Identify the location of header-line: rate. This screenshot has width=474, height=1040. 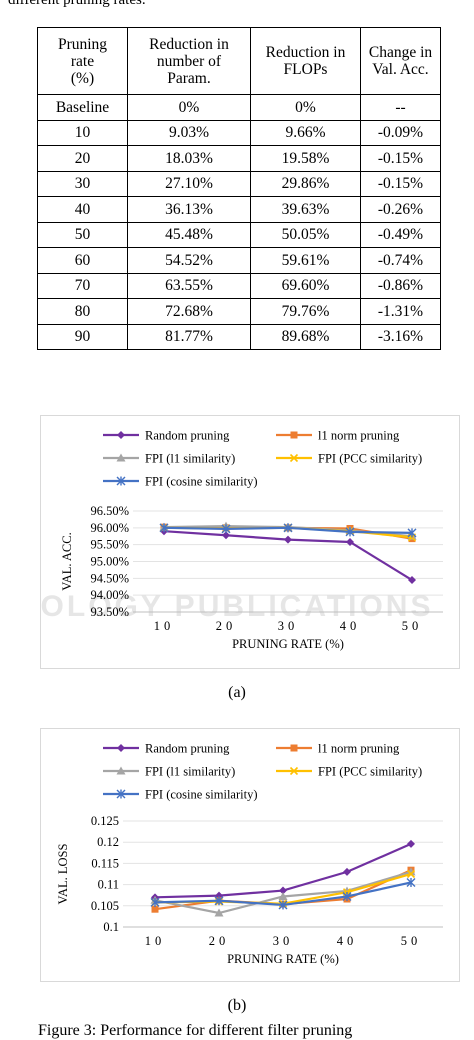
(82, 61).